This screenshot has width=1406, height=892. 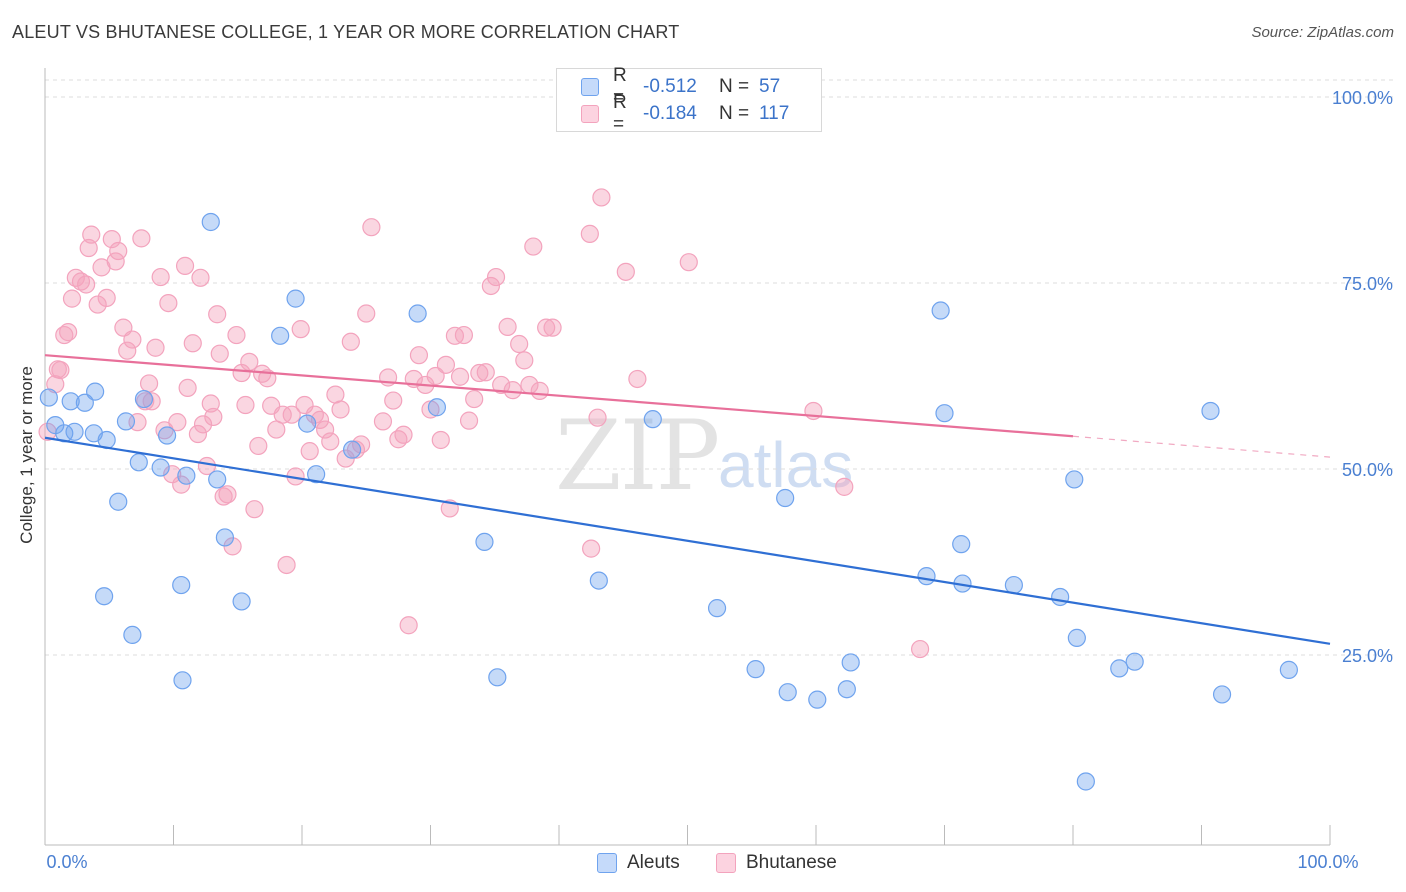 I want to click on legend-r-label: R =, so click(x=620, y=86).